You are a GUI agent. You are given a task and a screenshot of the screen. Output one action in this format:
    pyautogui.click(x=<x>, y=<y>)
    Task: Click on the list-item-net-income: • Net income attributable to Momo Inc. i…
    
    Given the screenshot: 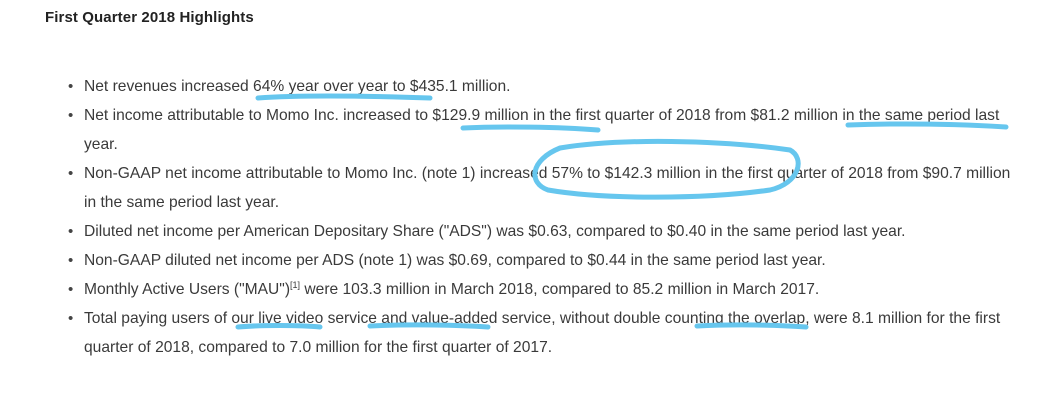 What is the action you would take?
    pyautogui.click(x=543, y=130)
    